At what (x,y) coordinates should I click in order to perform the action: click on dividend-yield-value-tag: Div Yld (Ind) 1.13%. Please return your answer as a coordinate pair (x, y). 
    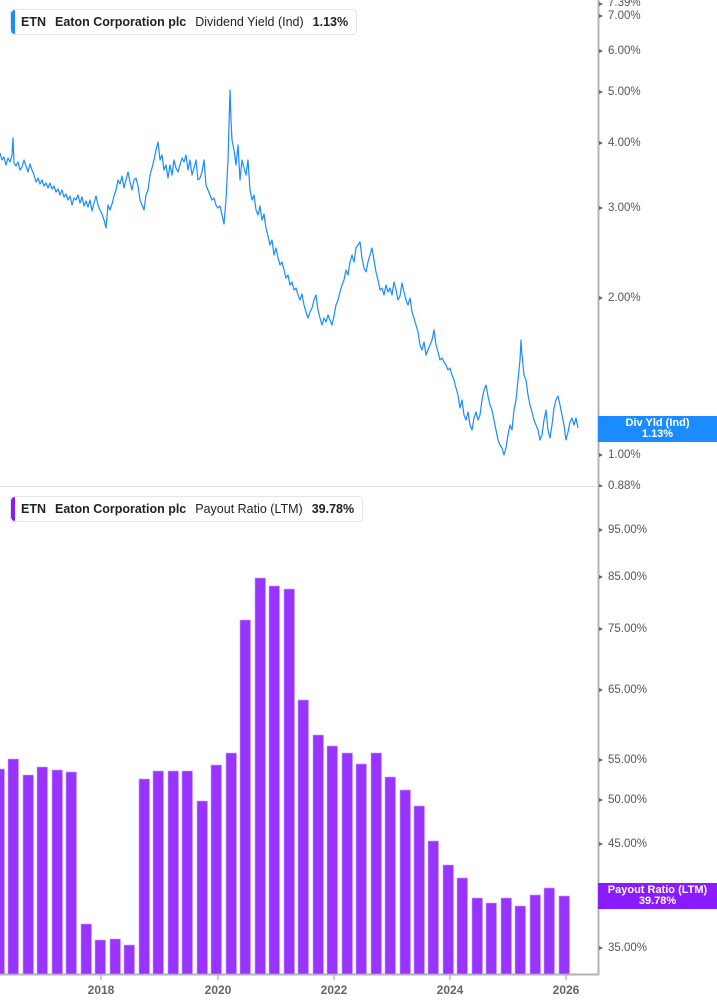
    Looking at the image, I should click on (657, 429).